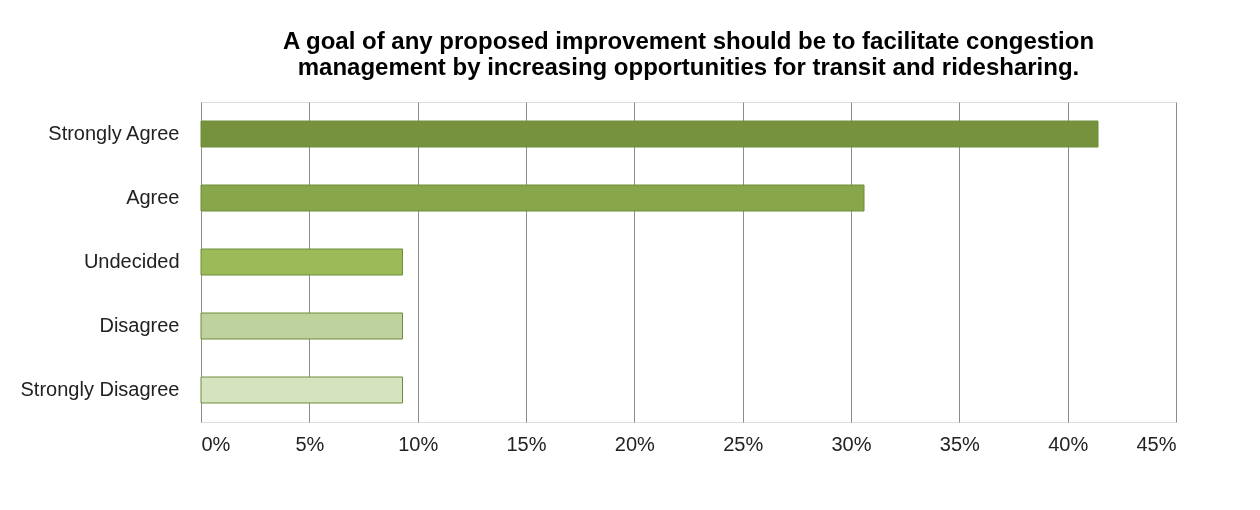 The image size is (1260, 510). What do you see at coordinates (310, 443) in the screenshot?
I see `x-tick-label: 5%` at bounding box center [310, 443].